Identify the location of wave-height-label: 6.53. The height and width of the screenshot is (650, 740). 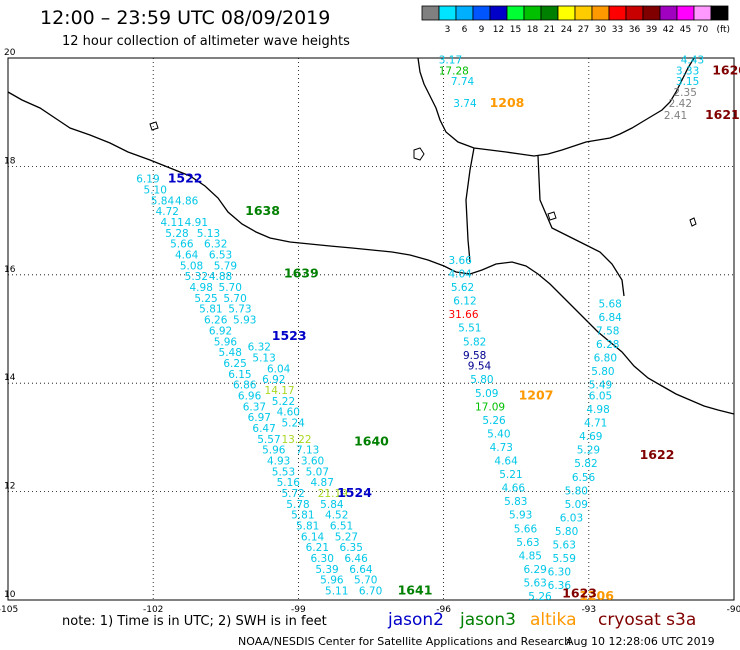
(220, 256).